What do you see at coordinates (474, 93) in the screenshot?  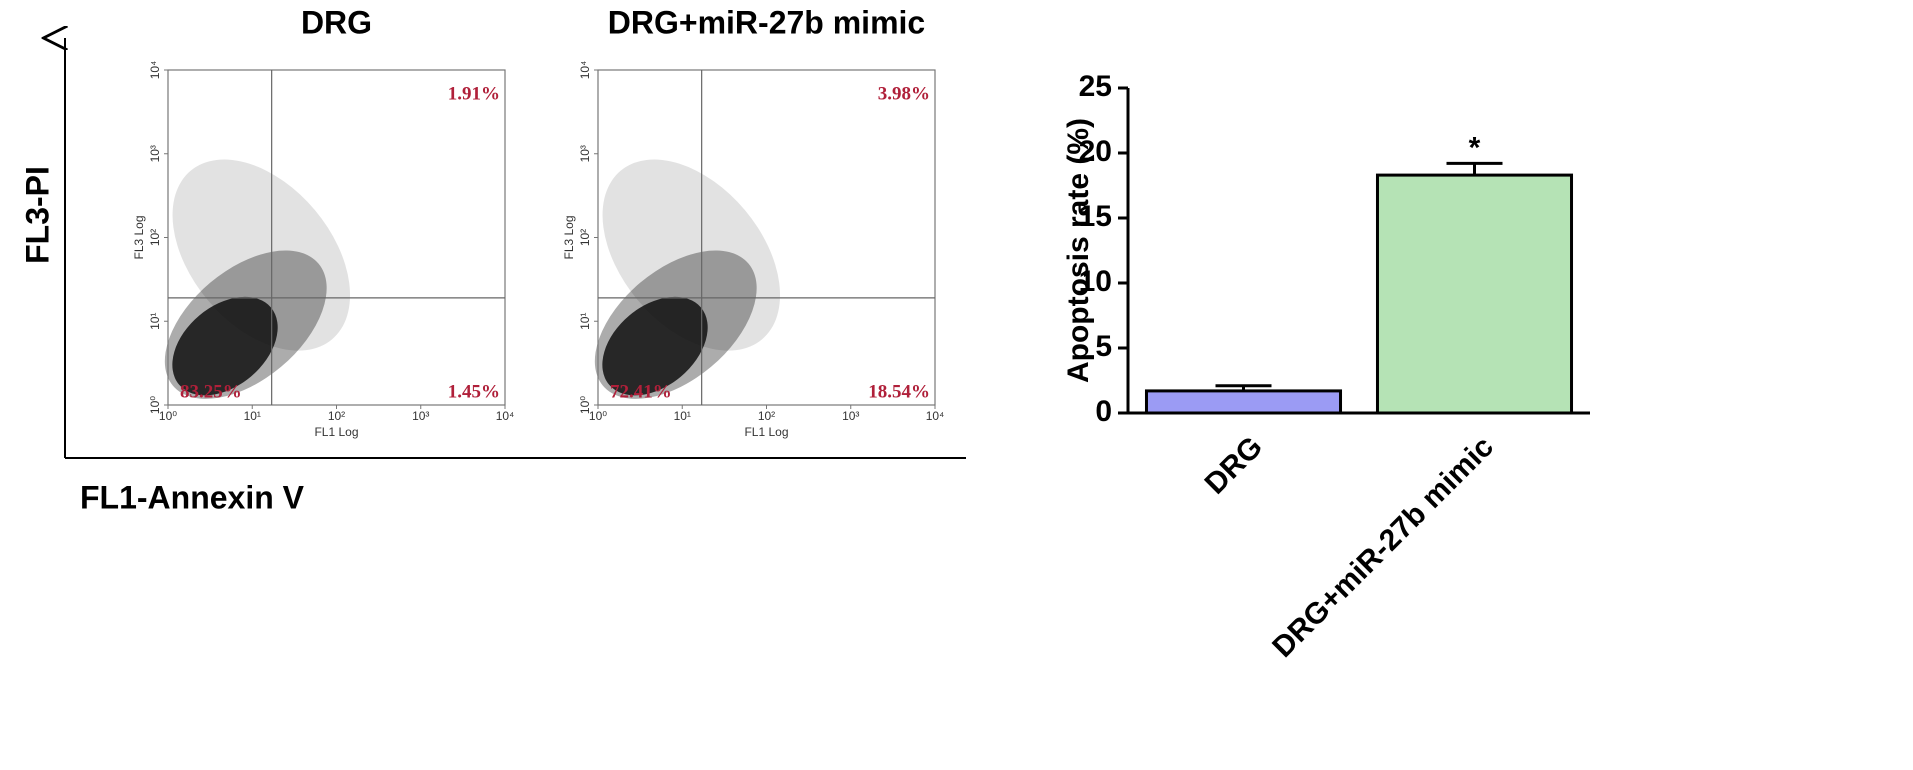 I see `quadrant-percent: 1.91%` at bounding box center [474, 93].